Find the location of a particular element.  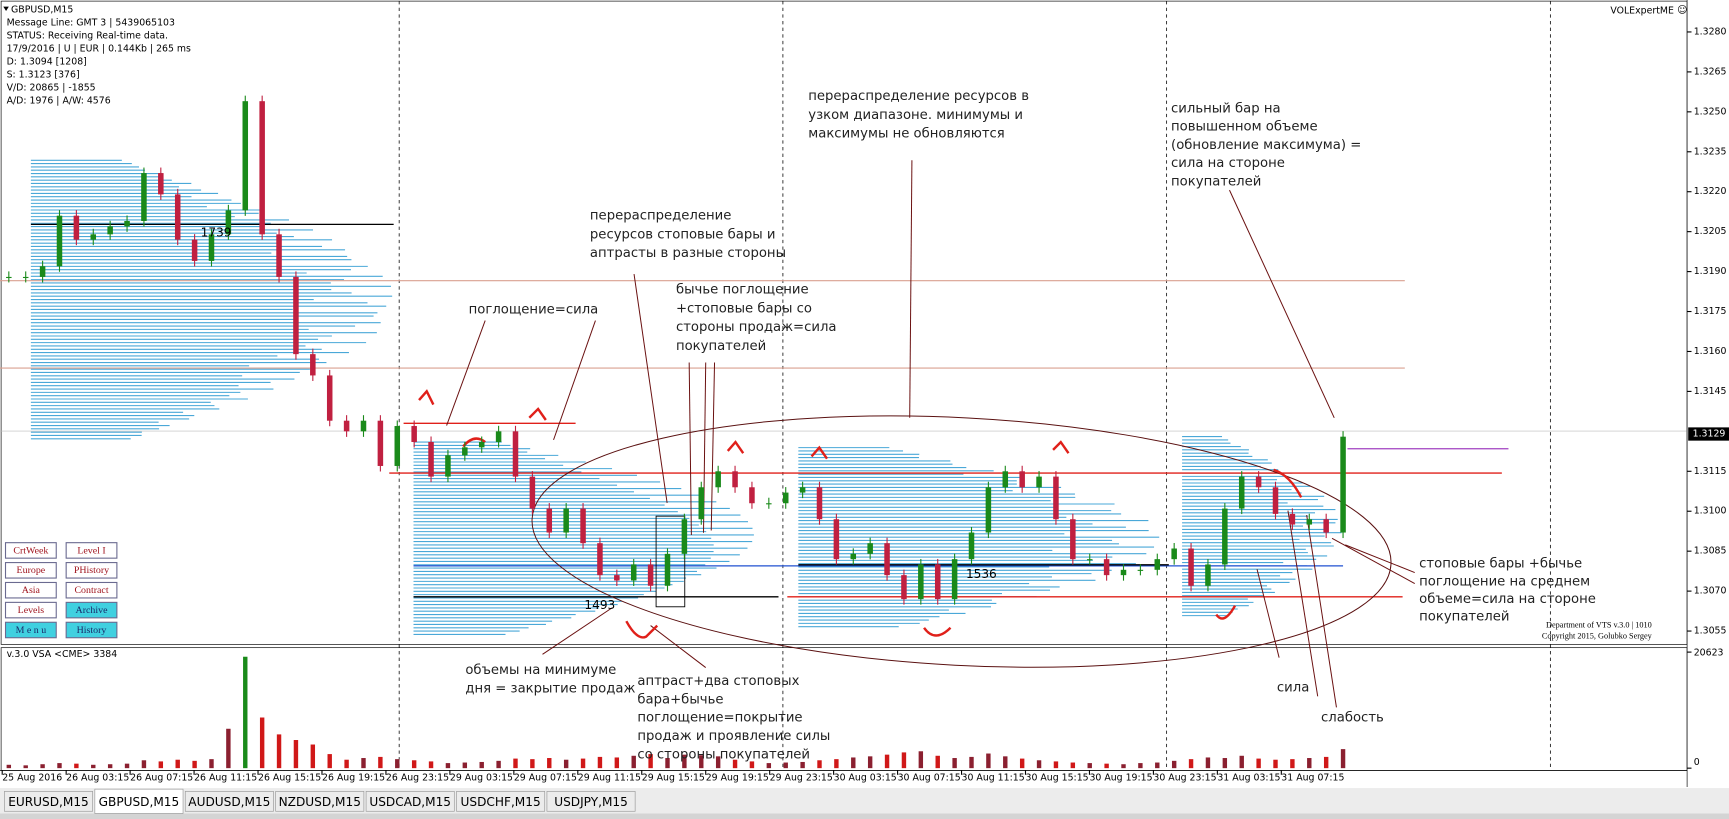

annotation-text: слабость is located at coordinates (1352, 717).